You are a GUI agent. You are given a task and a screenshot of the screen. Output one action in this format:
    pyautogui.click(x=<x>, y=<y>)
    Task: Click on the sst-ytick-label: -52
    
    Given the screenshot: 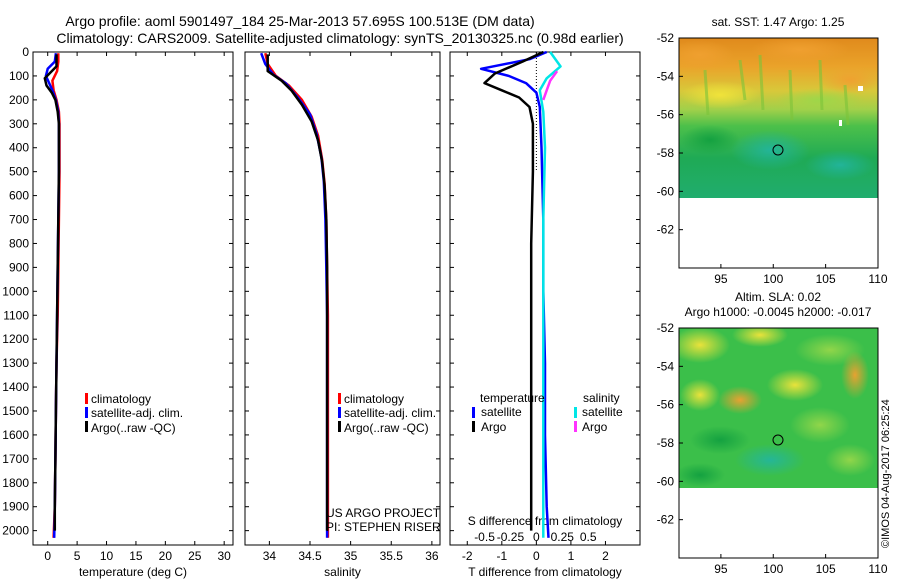 What is the action you would take?
    pyautogui.click(x=666, y=38)
    